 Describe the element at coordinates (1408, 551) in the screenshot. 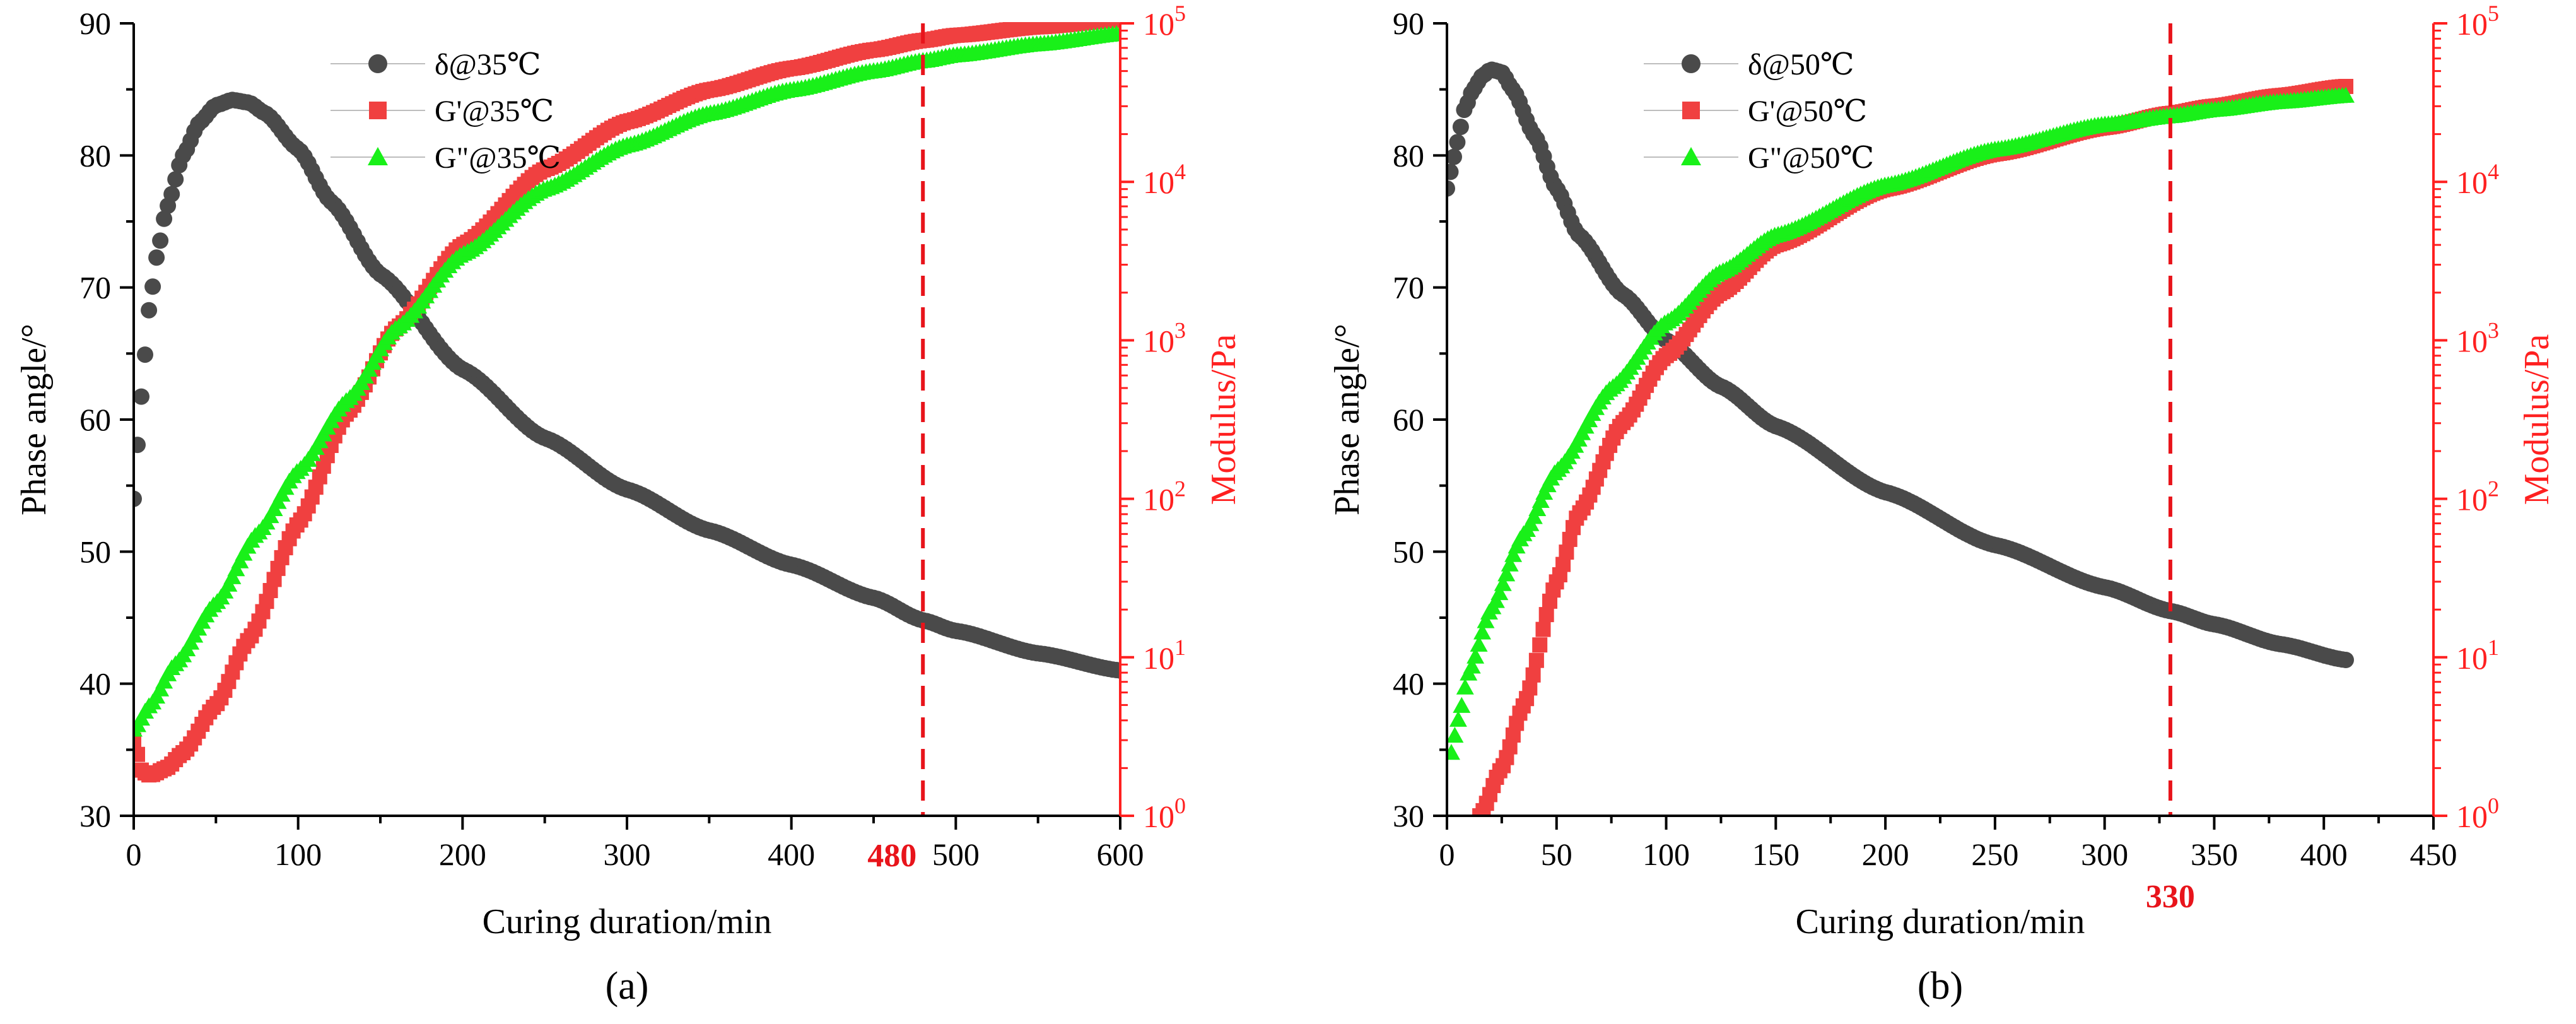

I see `y-tick-label: 50` at that location.